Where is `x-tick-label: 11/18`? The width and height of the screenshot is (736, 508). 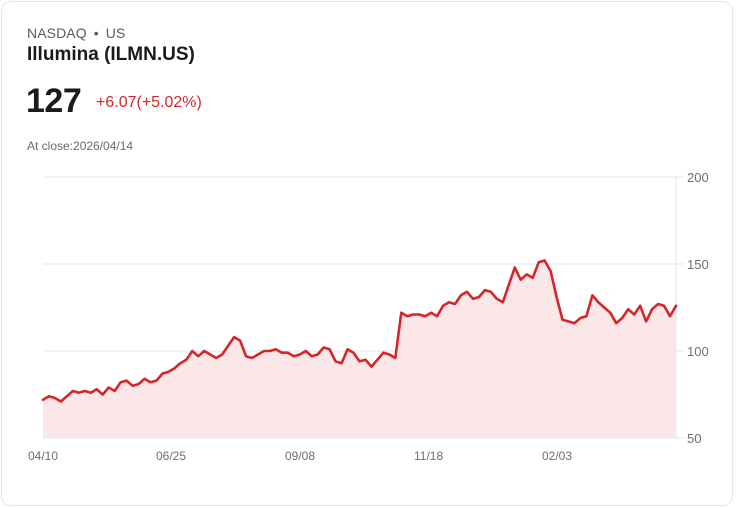 x-tick-label: 11/18 is located at coordinates (428, 456).